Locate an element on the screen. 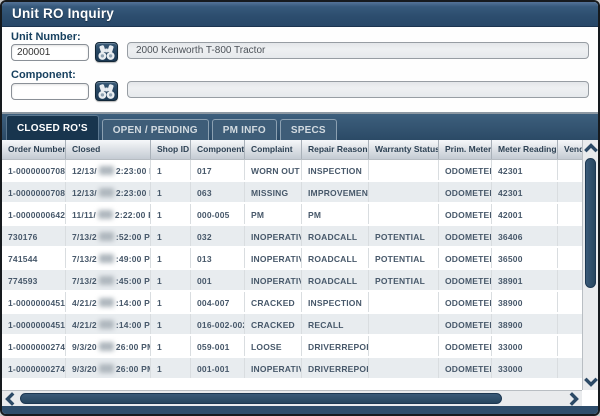 The image size is (600, 416). cell-complaint: MISSING is located at coordinates (273, 192).